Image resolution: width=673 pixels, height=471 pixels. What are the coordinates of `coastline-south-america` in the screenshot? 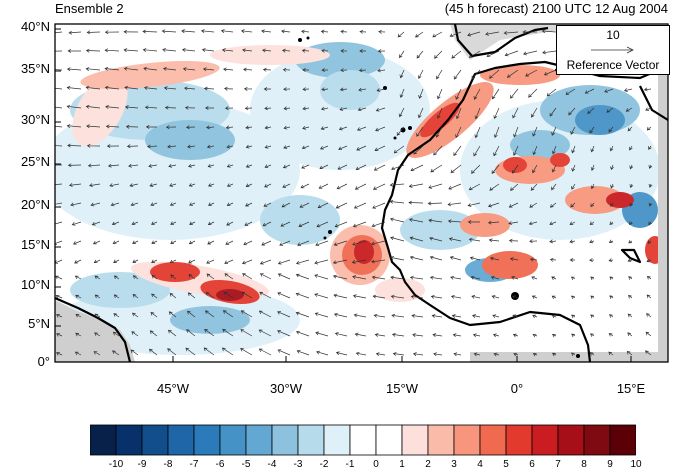 It's located at (93, 329).